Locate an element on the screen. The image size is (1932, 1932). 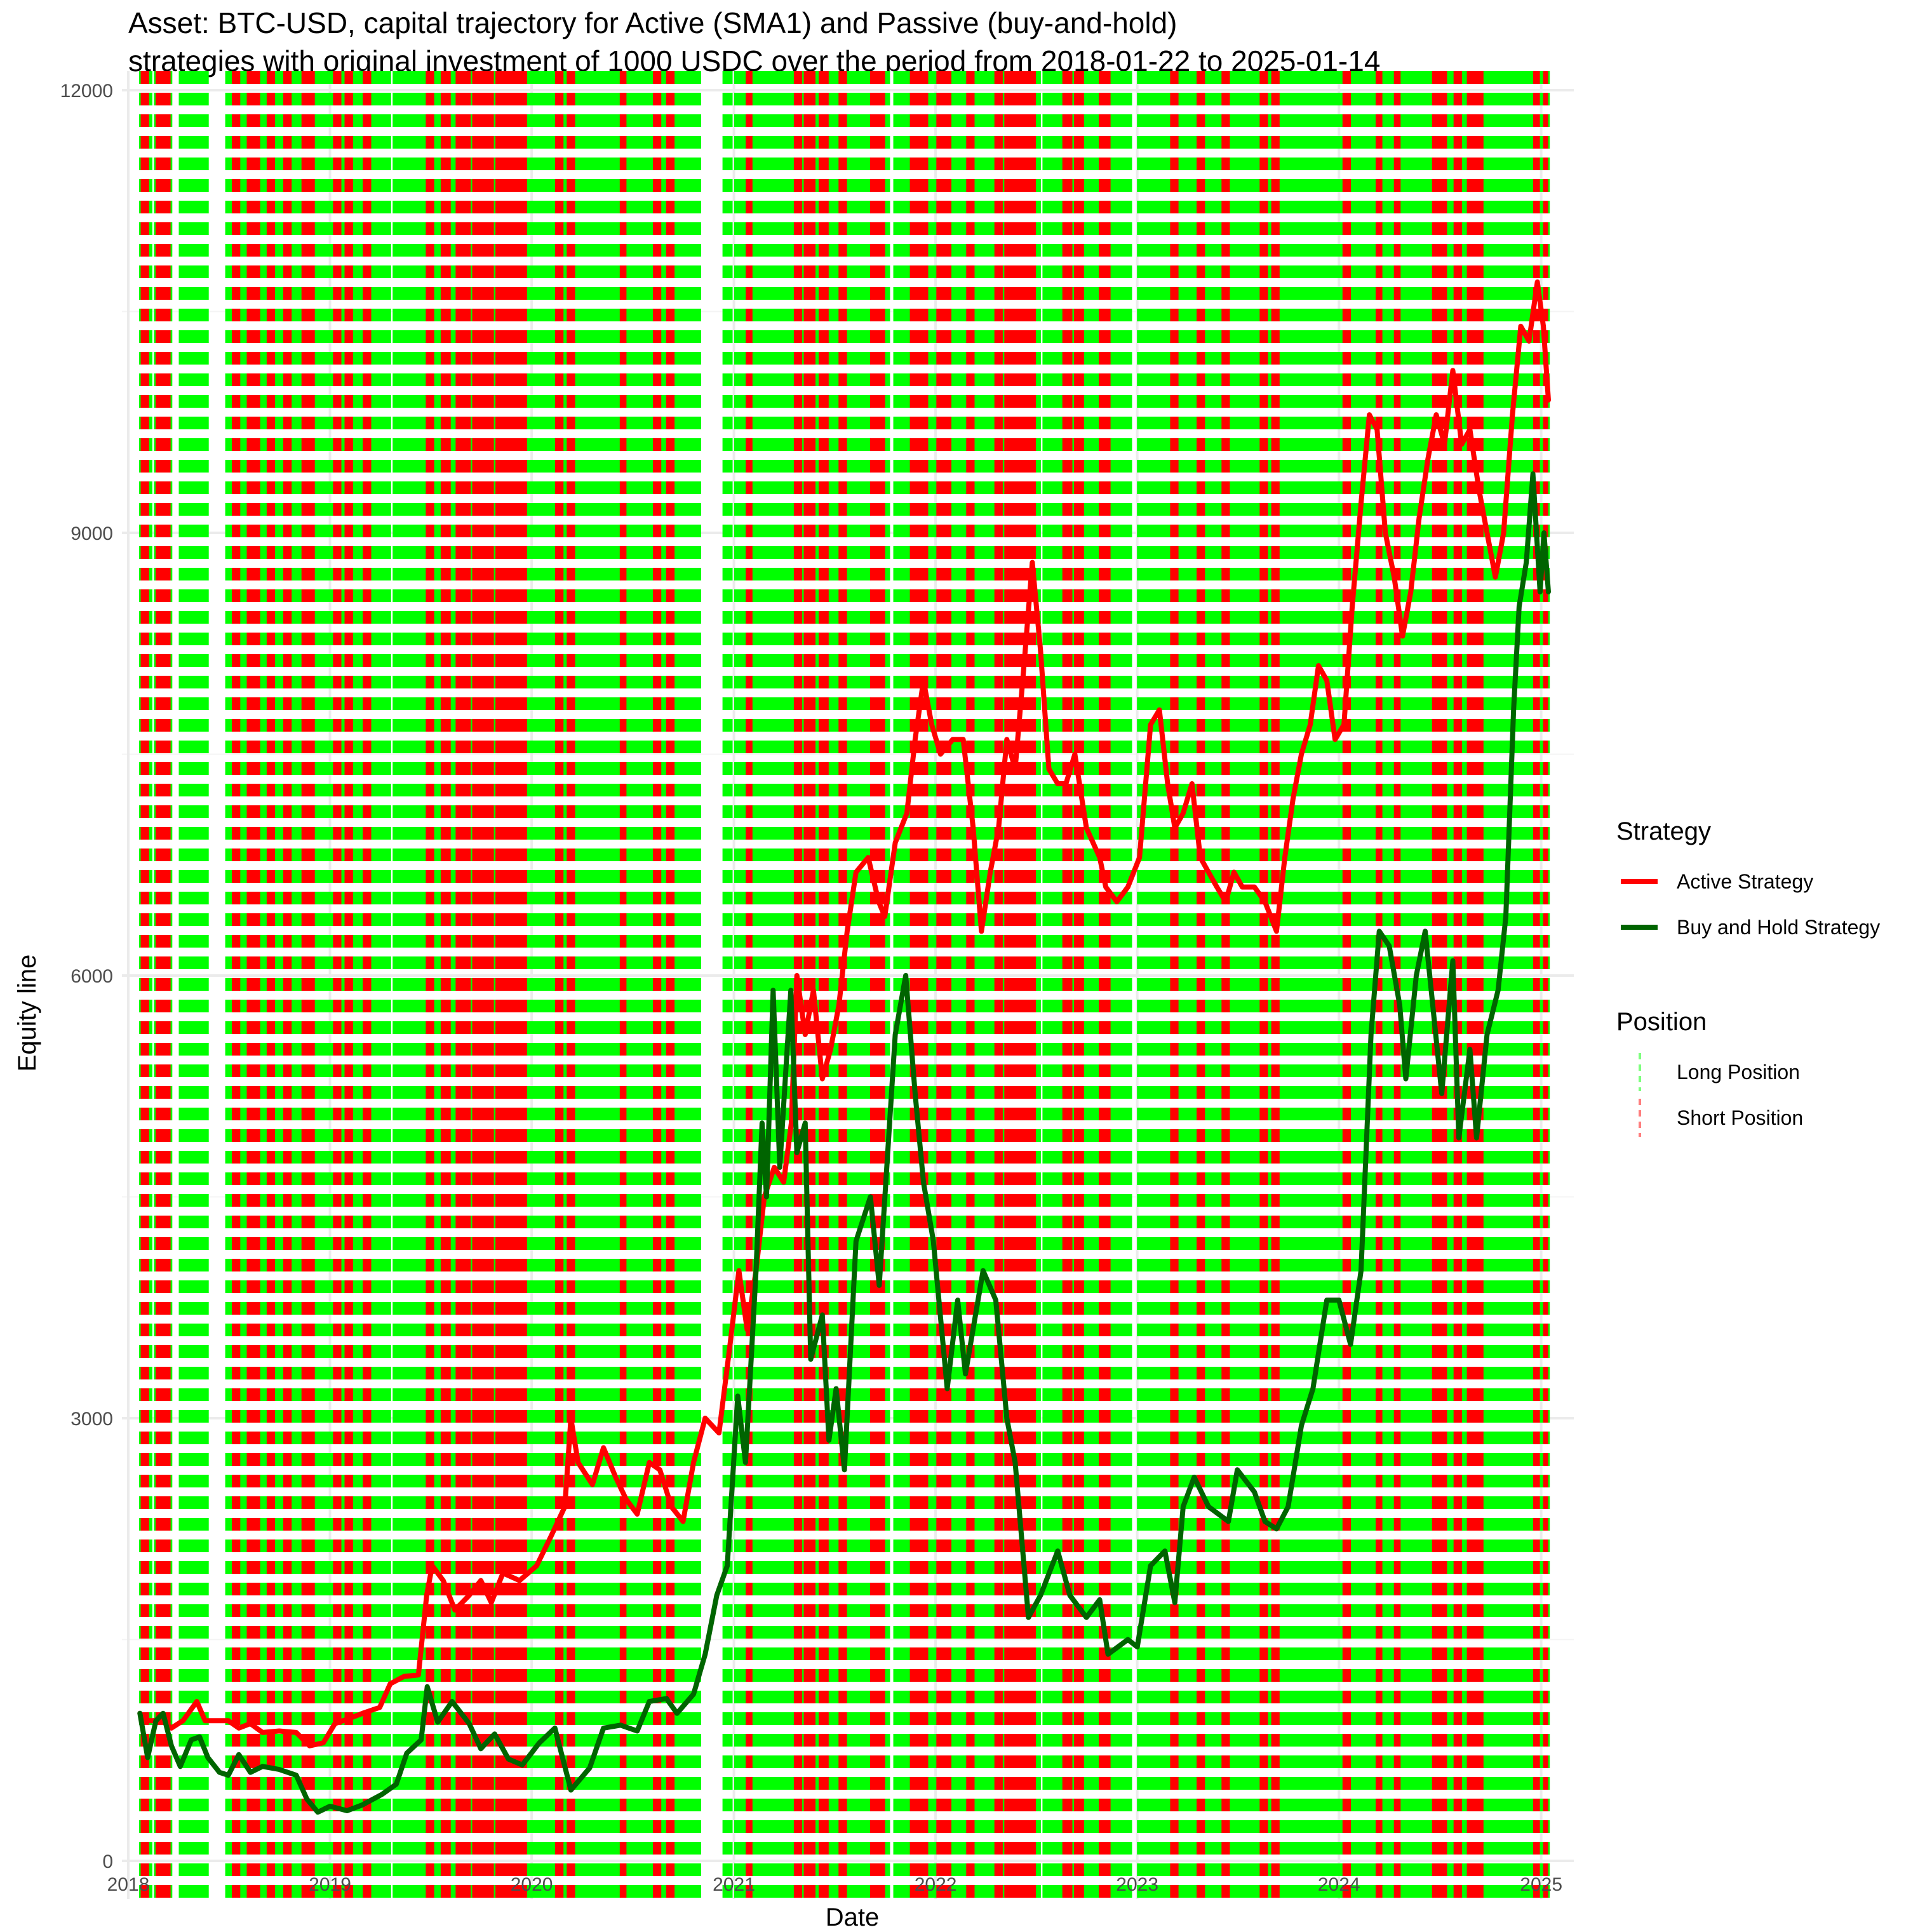
x-tick-label: 2024 is located at coordinates (1339, 1884).